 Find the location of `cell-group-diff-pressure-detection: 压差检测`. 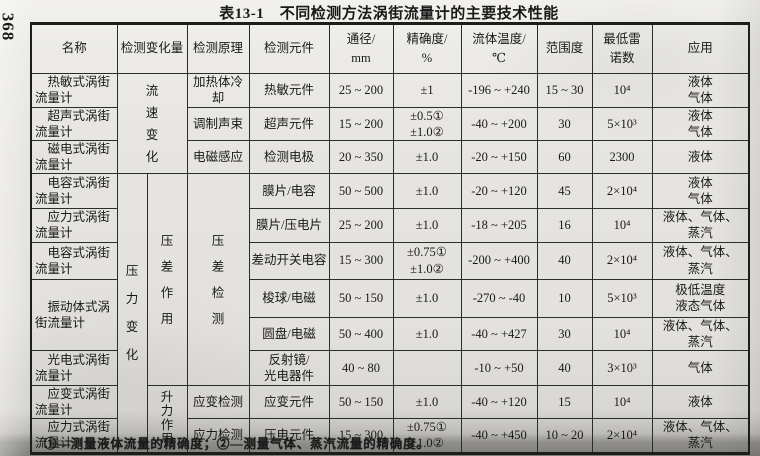

cell-group-diff-pressure-detection: 压差检测 is located at coordinates (218, 279).